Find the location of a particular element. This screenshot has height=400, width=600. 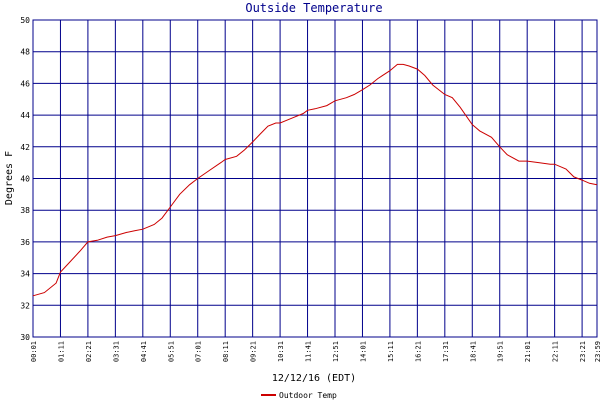

x-tick-label: 00:01 is located at coordinates (34, 351).